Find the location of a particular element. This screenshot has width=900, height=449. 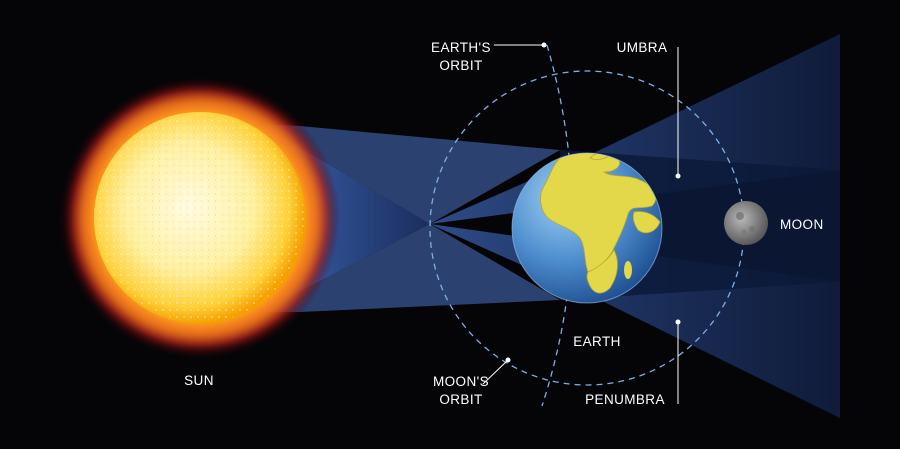

upper-converging-beam is located at coordinates (410, 174).